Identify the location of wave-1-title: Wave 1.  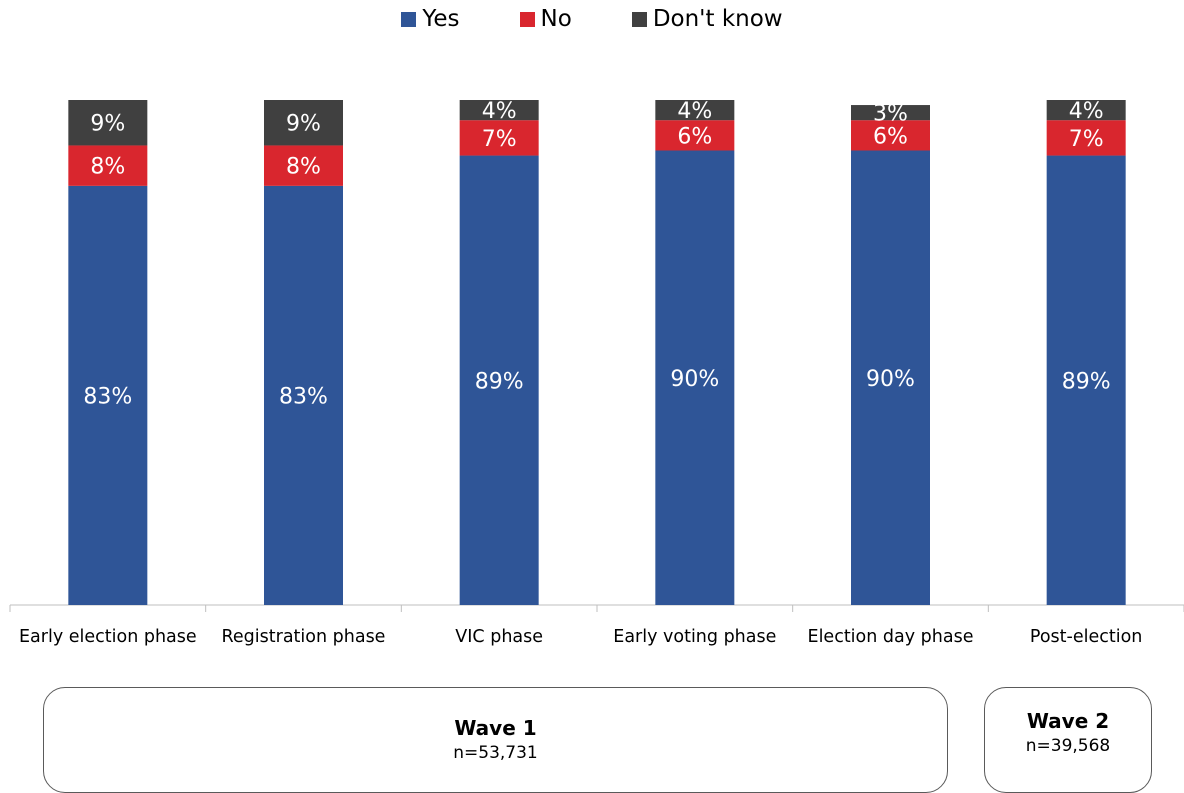
(495, 728).